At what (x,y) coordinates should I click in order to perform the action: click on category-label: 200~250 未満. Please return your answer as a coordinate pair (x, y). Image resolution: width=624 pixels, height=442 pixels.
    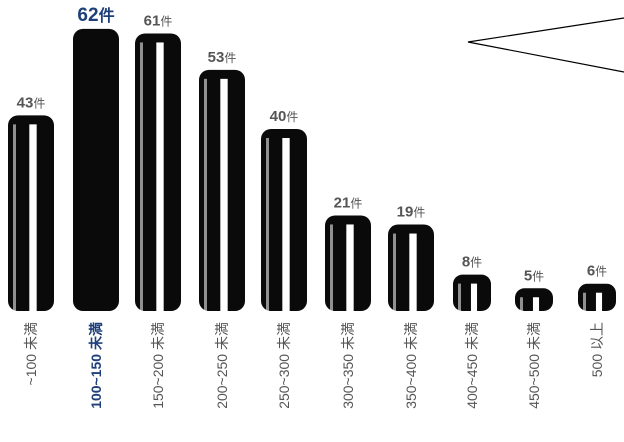
    Looking at the image, I should click on (222, 365).